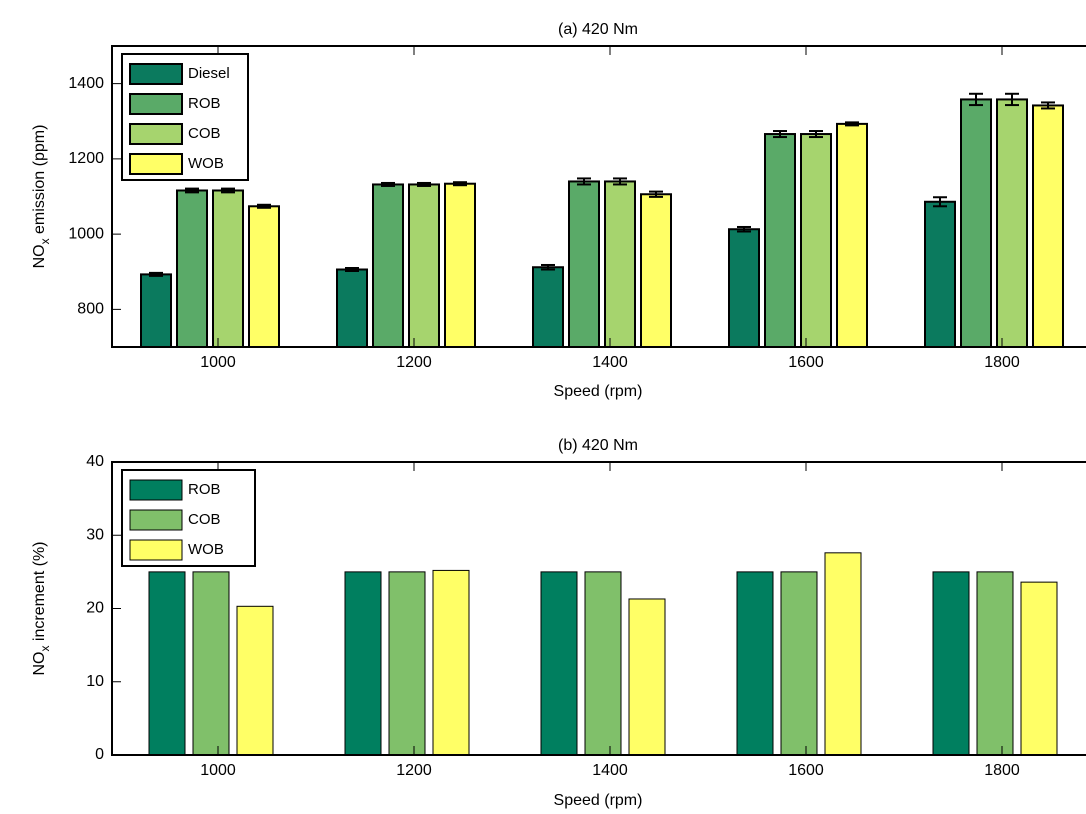 The height and width of the screenshot is (814, 1086). What do you see at coordinates (39, 593) in the screenshot?
I see `y-axis-label-part: increment (%)` at bounding box center [39, 593].